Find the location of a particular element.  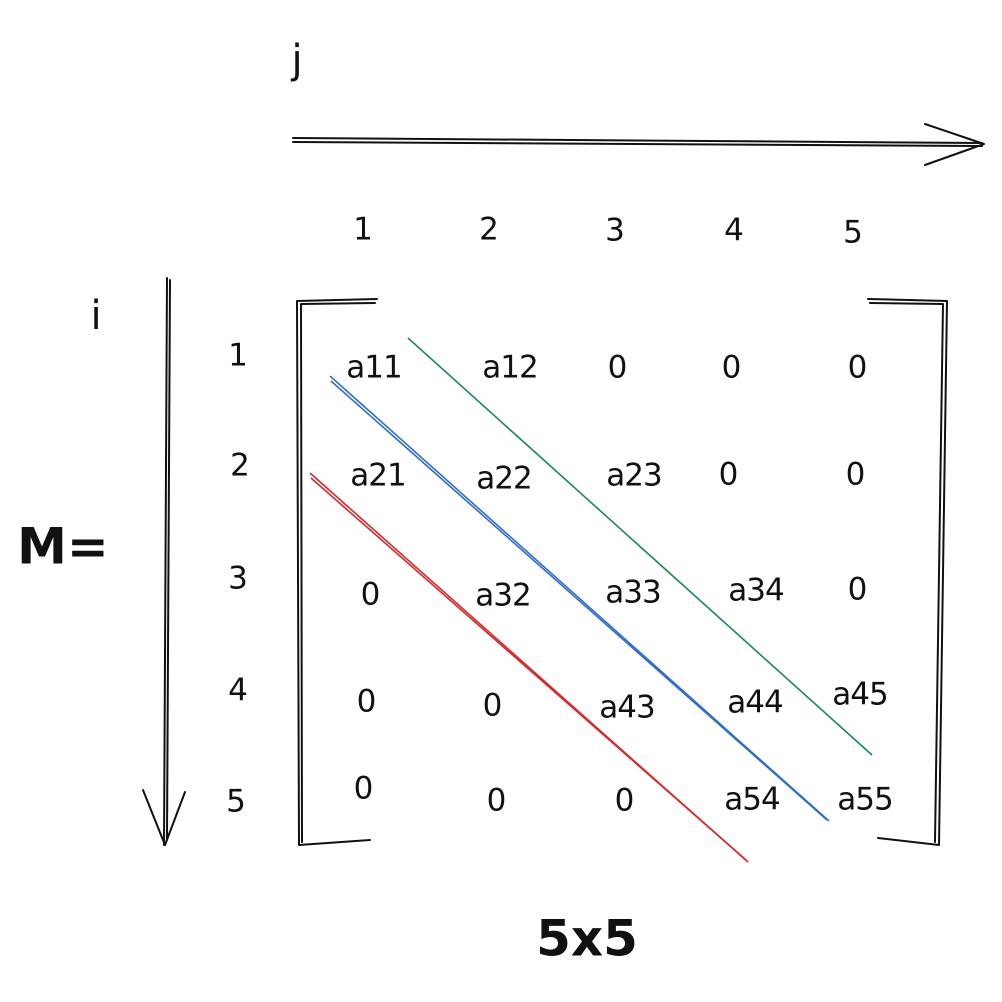

cell-1-3: 0 is located at coordinates (617, 368).